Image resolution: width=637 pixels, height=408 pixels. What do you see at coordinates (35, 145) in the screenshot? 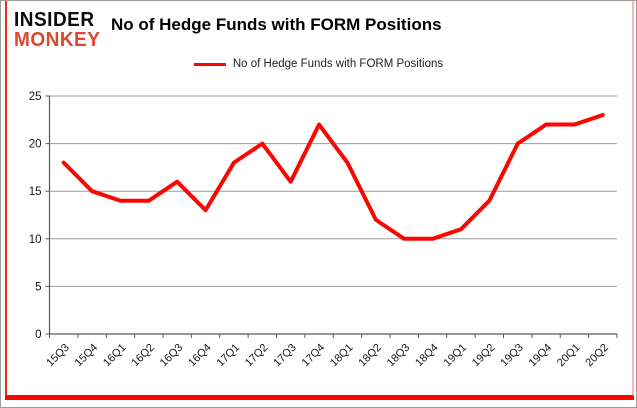
I see `y-tick-label: 20` at bounding box center [35, 145].